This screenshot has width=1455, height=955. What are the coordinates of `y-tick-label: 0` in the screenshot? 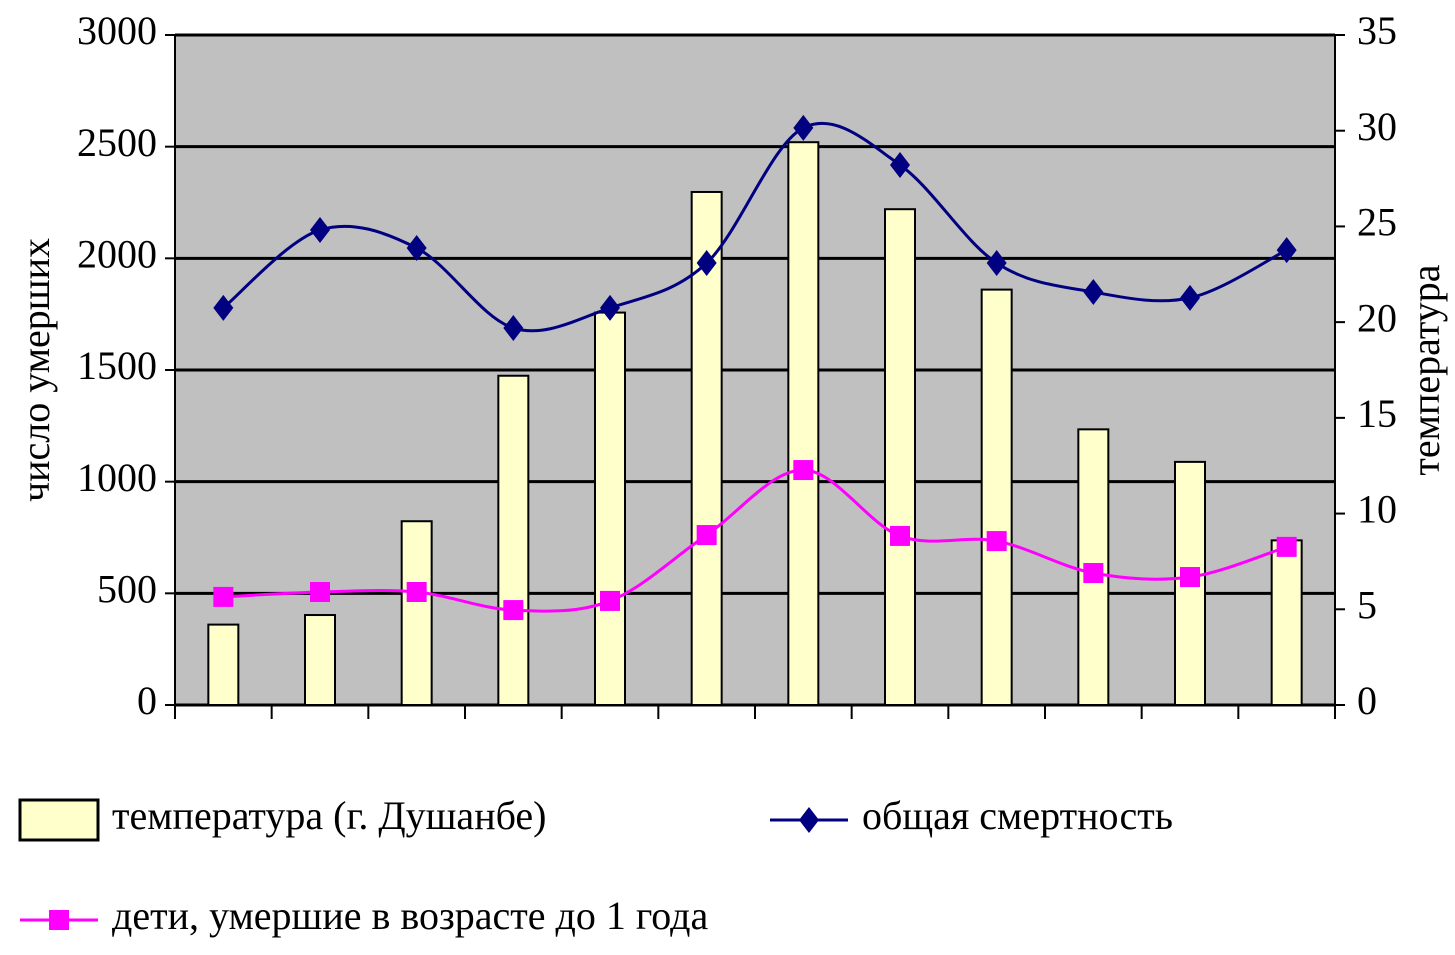 It's located at (147, 700).